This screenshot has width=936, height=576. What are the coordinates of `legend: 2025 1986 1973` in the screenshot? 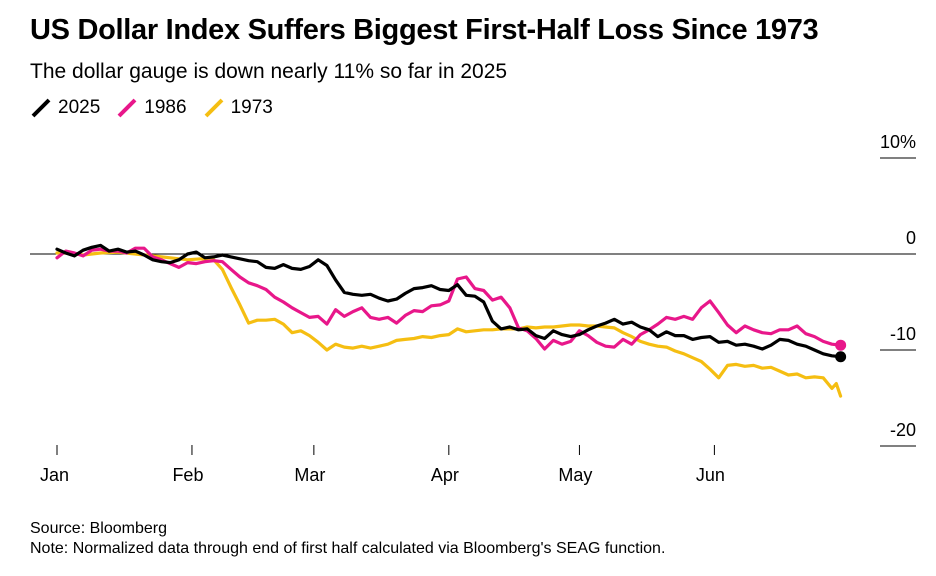 It's located at (151, 108).